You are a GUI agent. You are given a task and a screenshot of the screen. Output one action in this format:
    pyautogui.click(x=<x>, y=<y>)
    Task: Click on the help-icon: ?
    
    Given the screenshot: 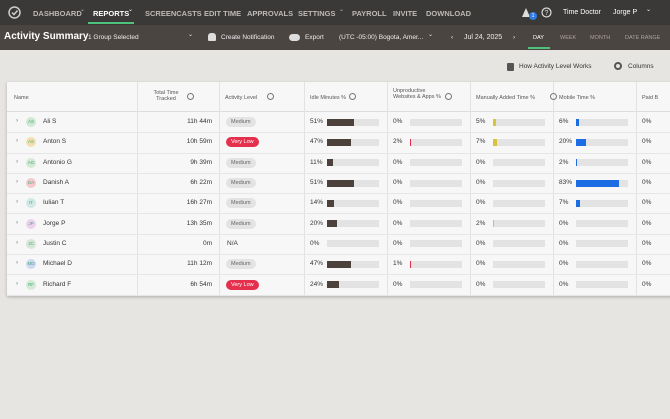 What is the action you would take?
    pyautogui.click(x=546, y=12)
    